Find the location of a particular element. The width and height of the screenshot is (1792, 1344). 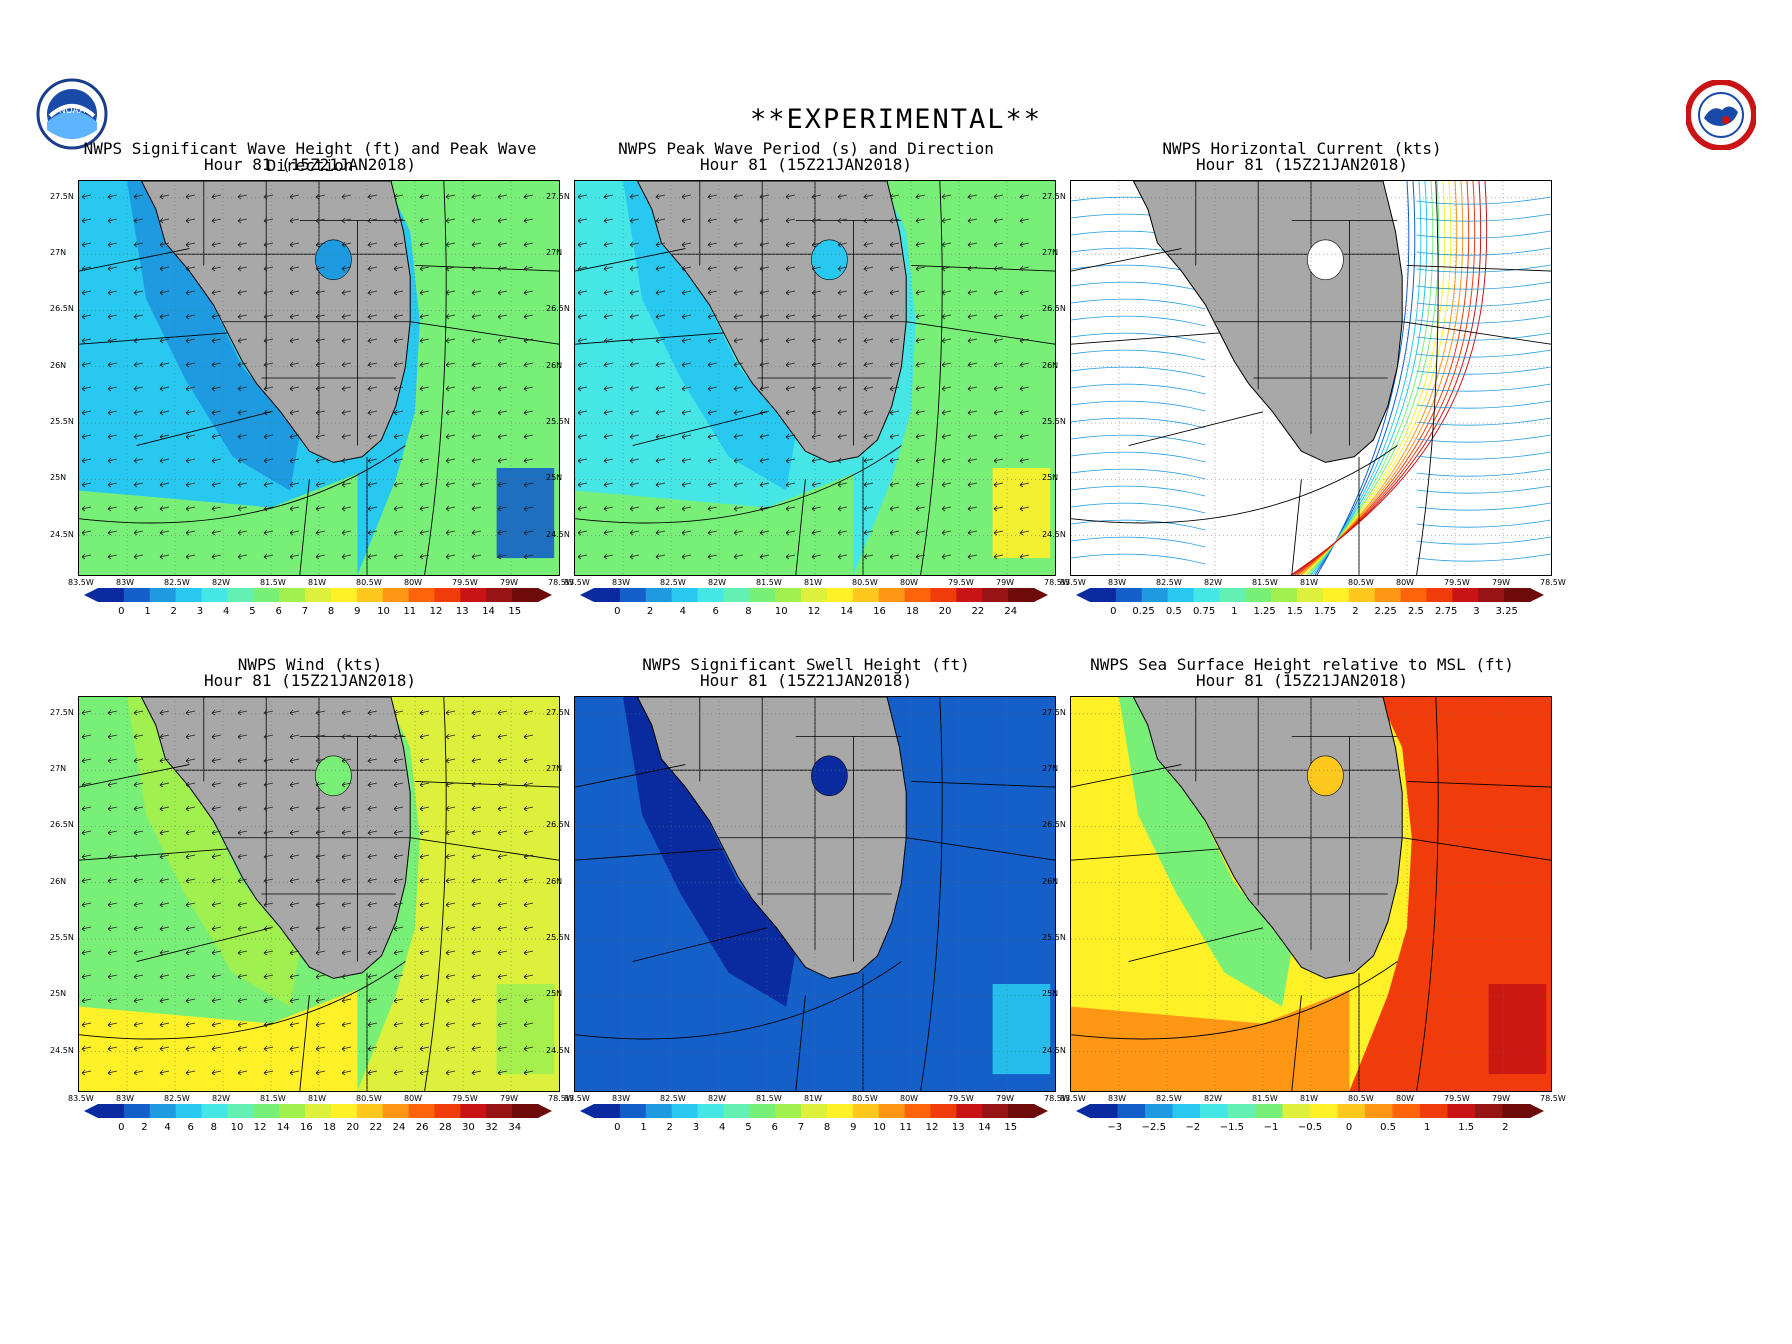

colorbar-label: 22 is located at coordinates (376, 1127).